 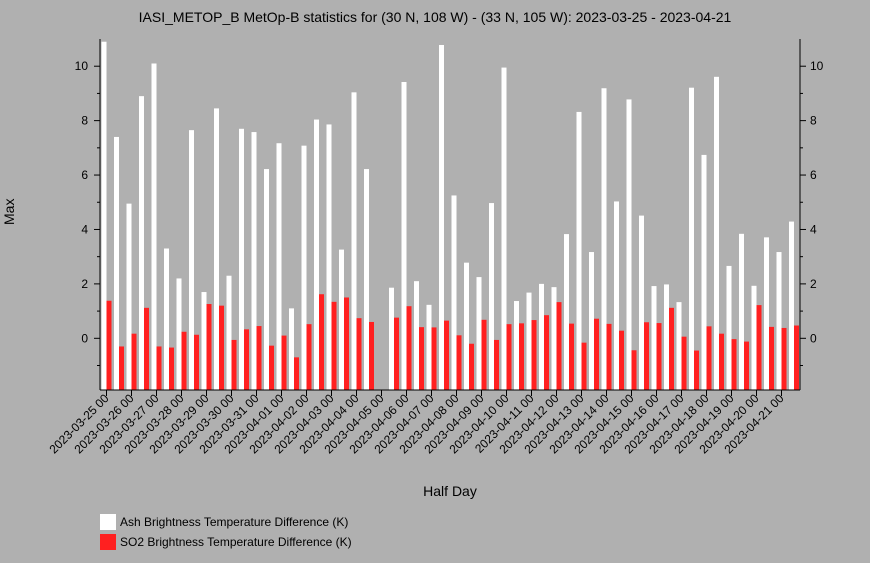 I want to click on y-tick-label-right: 8, so click(x=813, y=121).